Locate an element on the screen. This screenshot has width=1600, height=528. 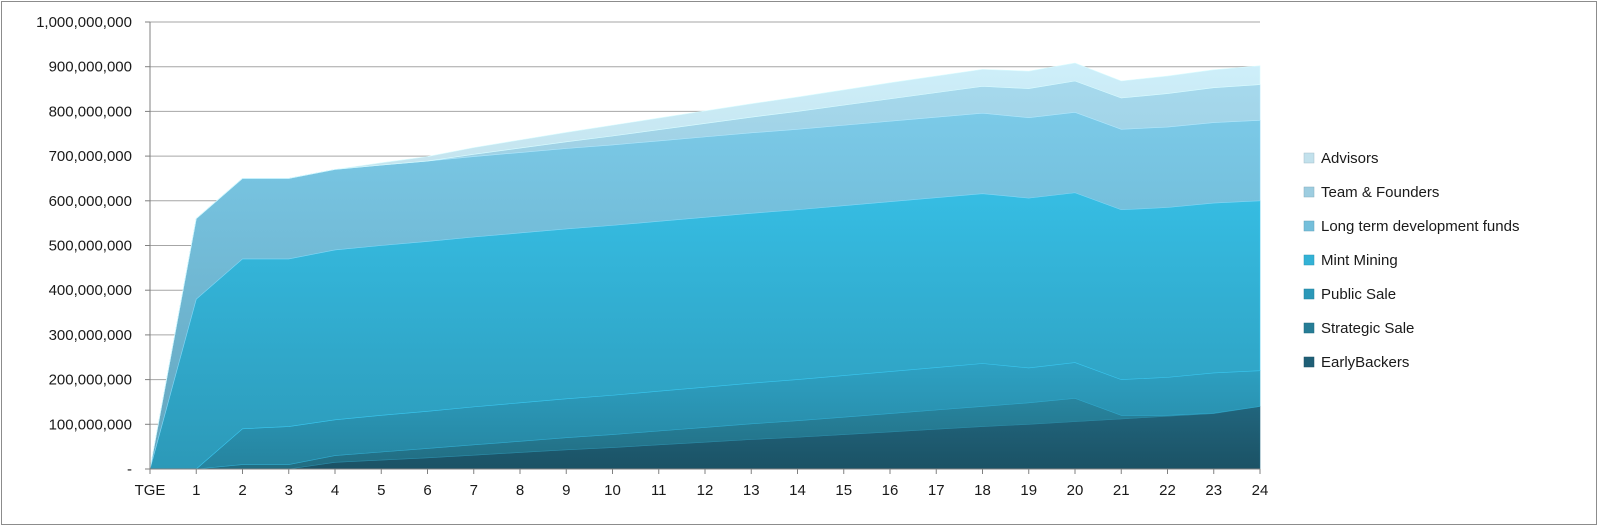
x-tick-label: 8 is located at coordinates (520, 490).